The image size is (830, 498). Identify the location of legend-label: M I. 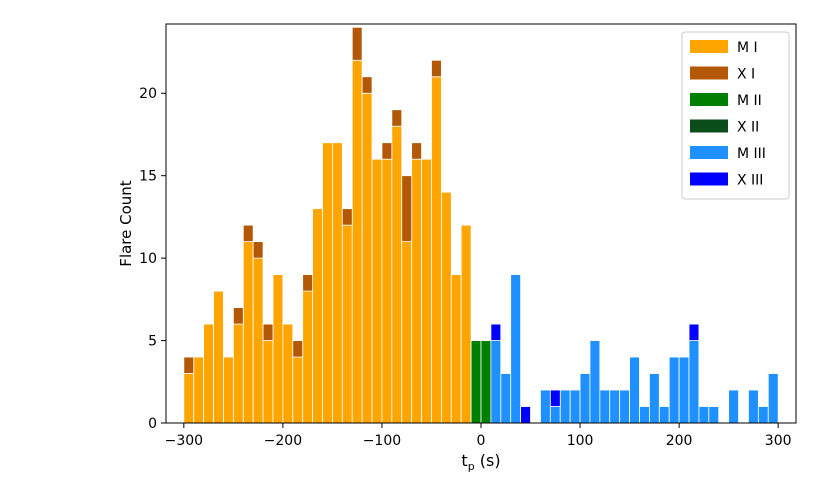
(747, 48).